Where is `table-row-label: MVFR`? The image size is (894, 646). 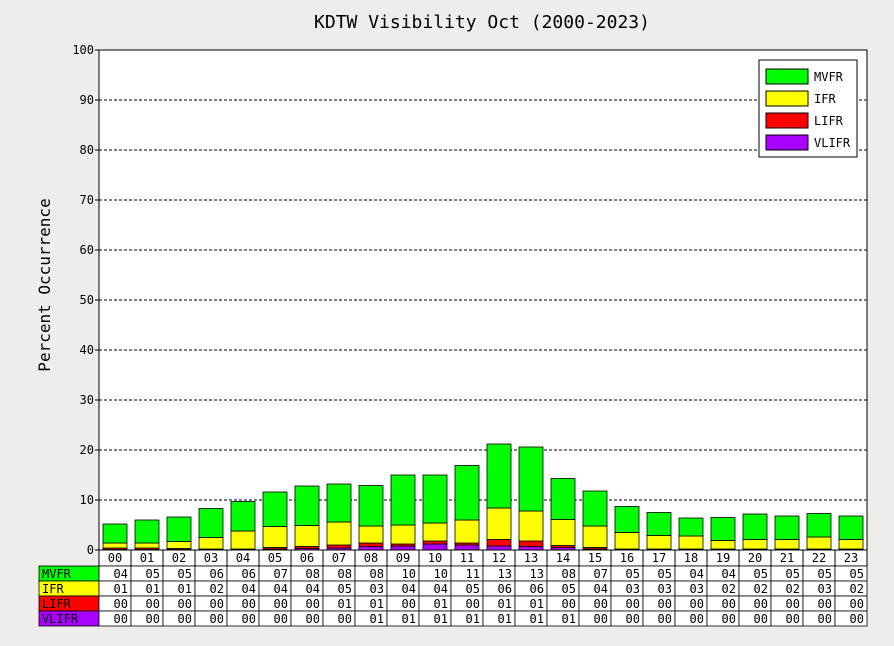 table-row-label: MVFR is located at coordinates (57, 574).